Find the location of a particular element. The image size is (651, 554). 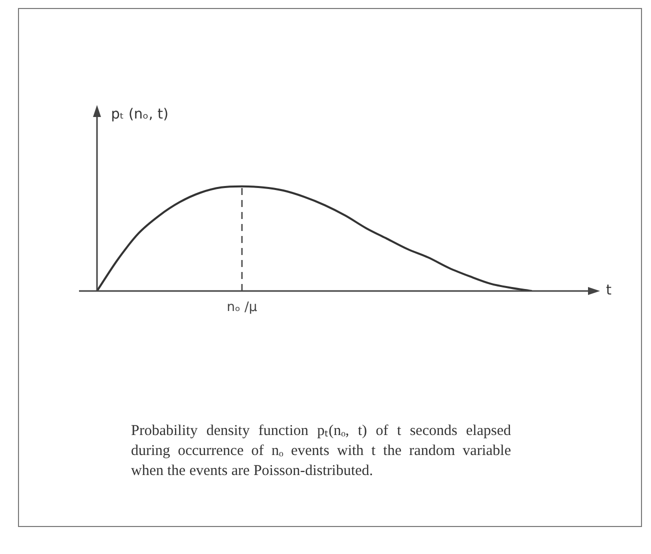

text: Probability density function pₜ(nₒ, t) of t seconds elapsed during occurrence of nₒ events with t the random variable when the events are Poisson-distributed. is located at coordinates (321, 451).